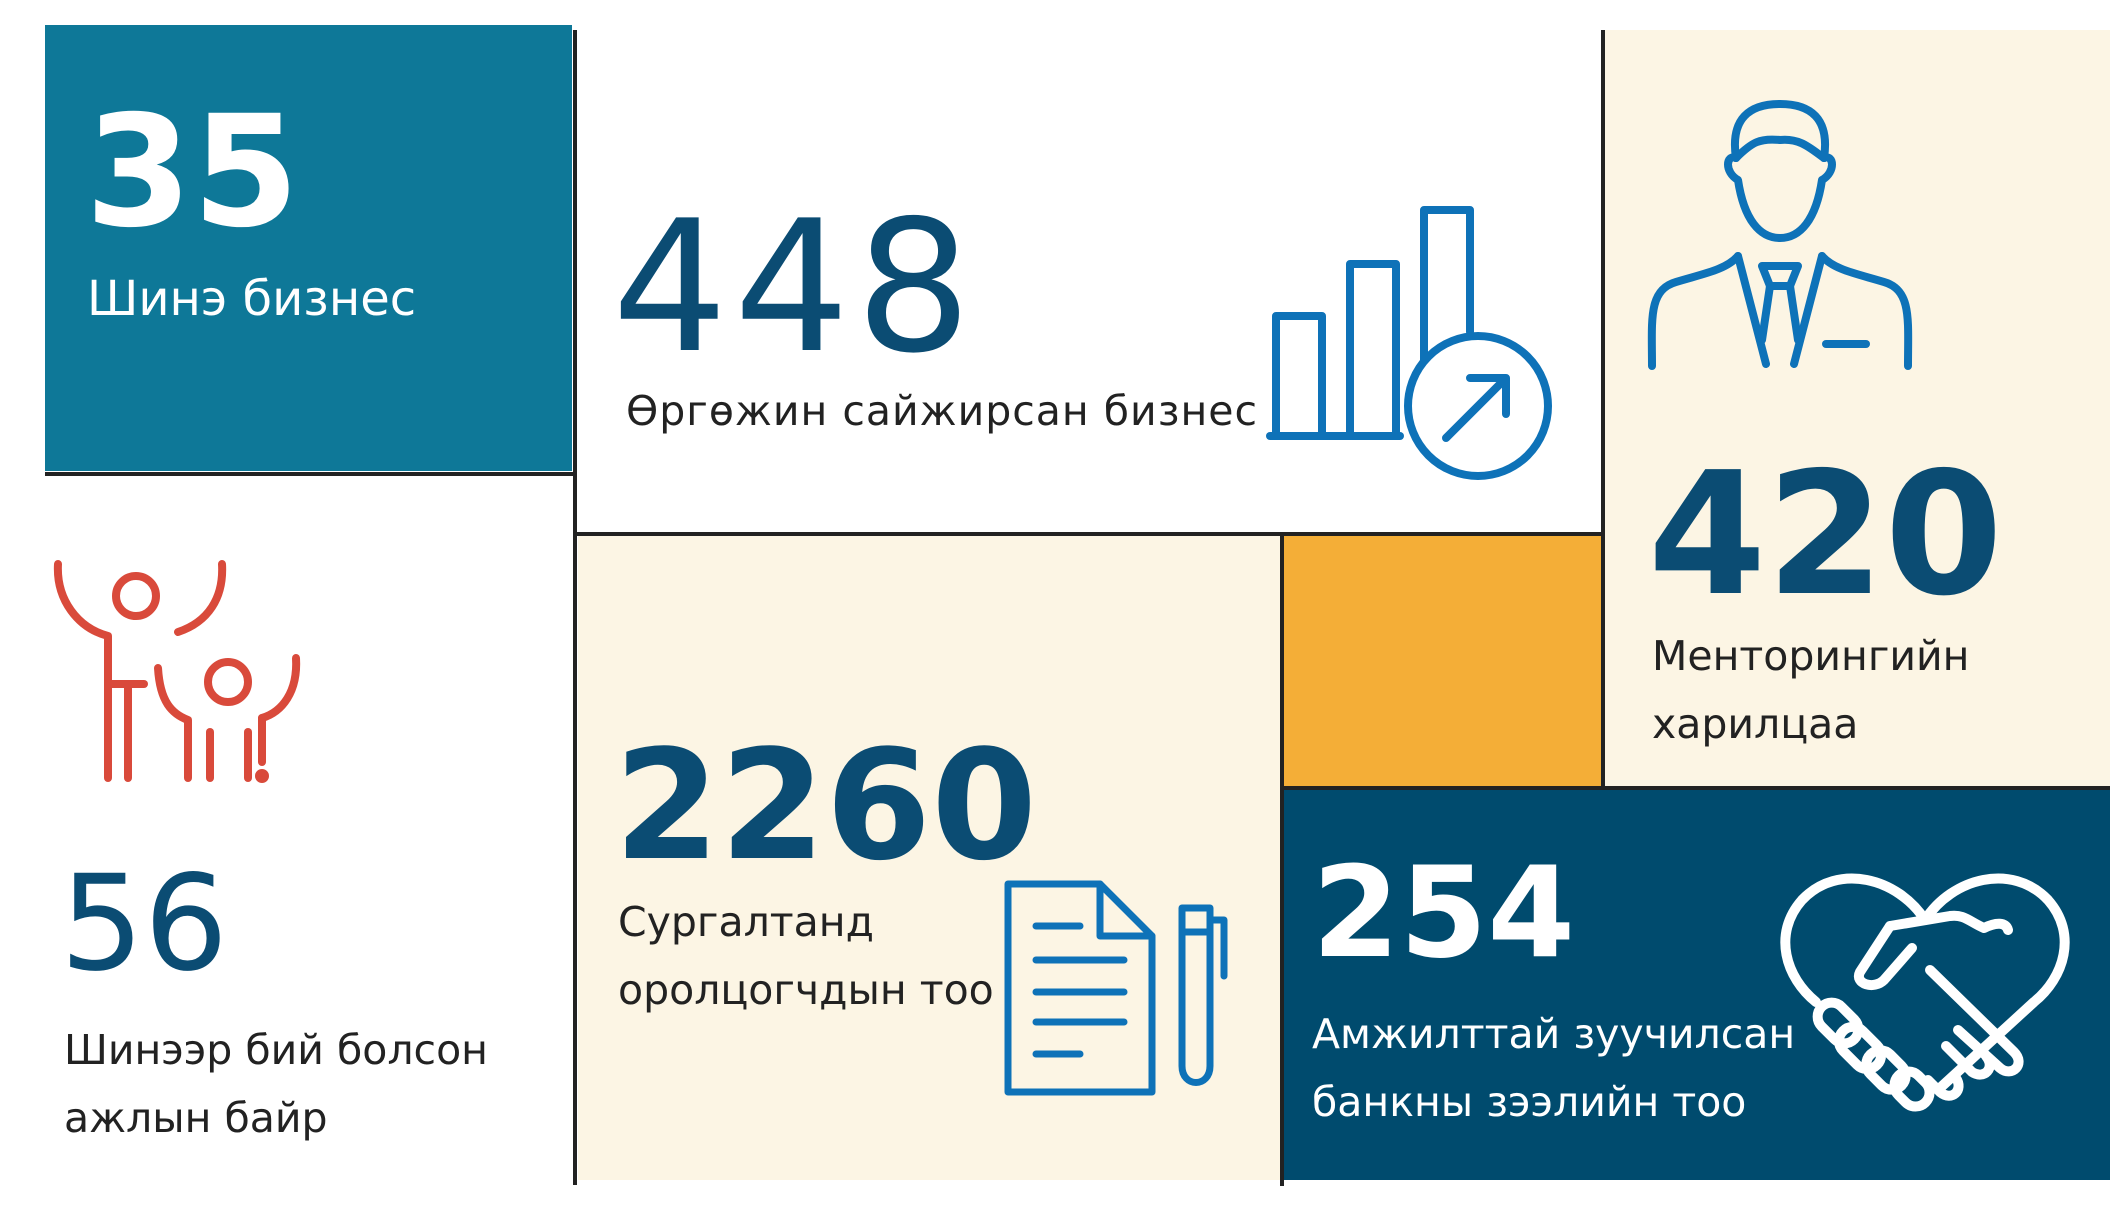 This screenshot has height=1215, width=2112. What do you see at coordinates (1697, 985) in the screenshot?
I see `tile-loans` at bounding box center [1697, 985].